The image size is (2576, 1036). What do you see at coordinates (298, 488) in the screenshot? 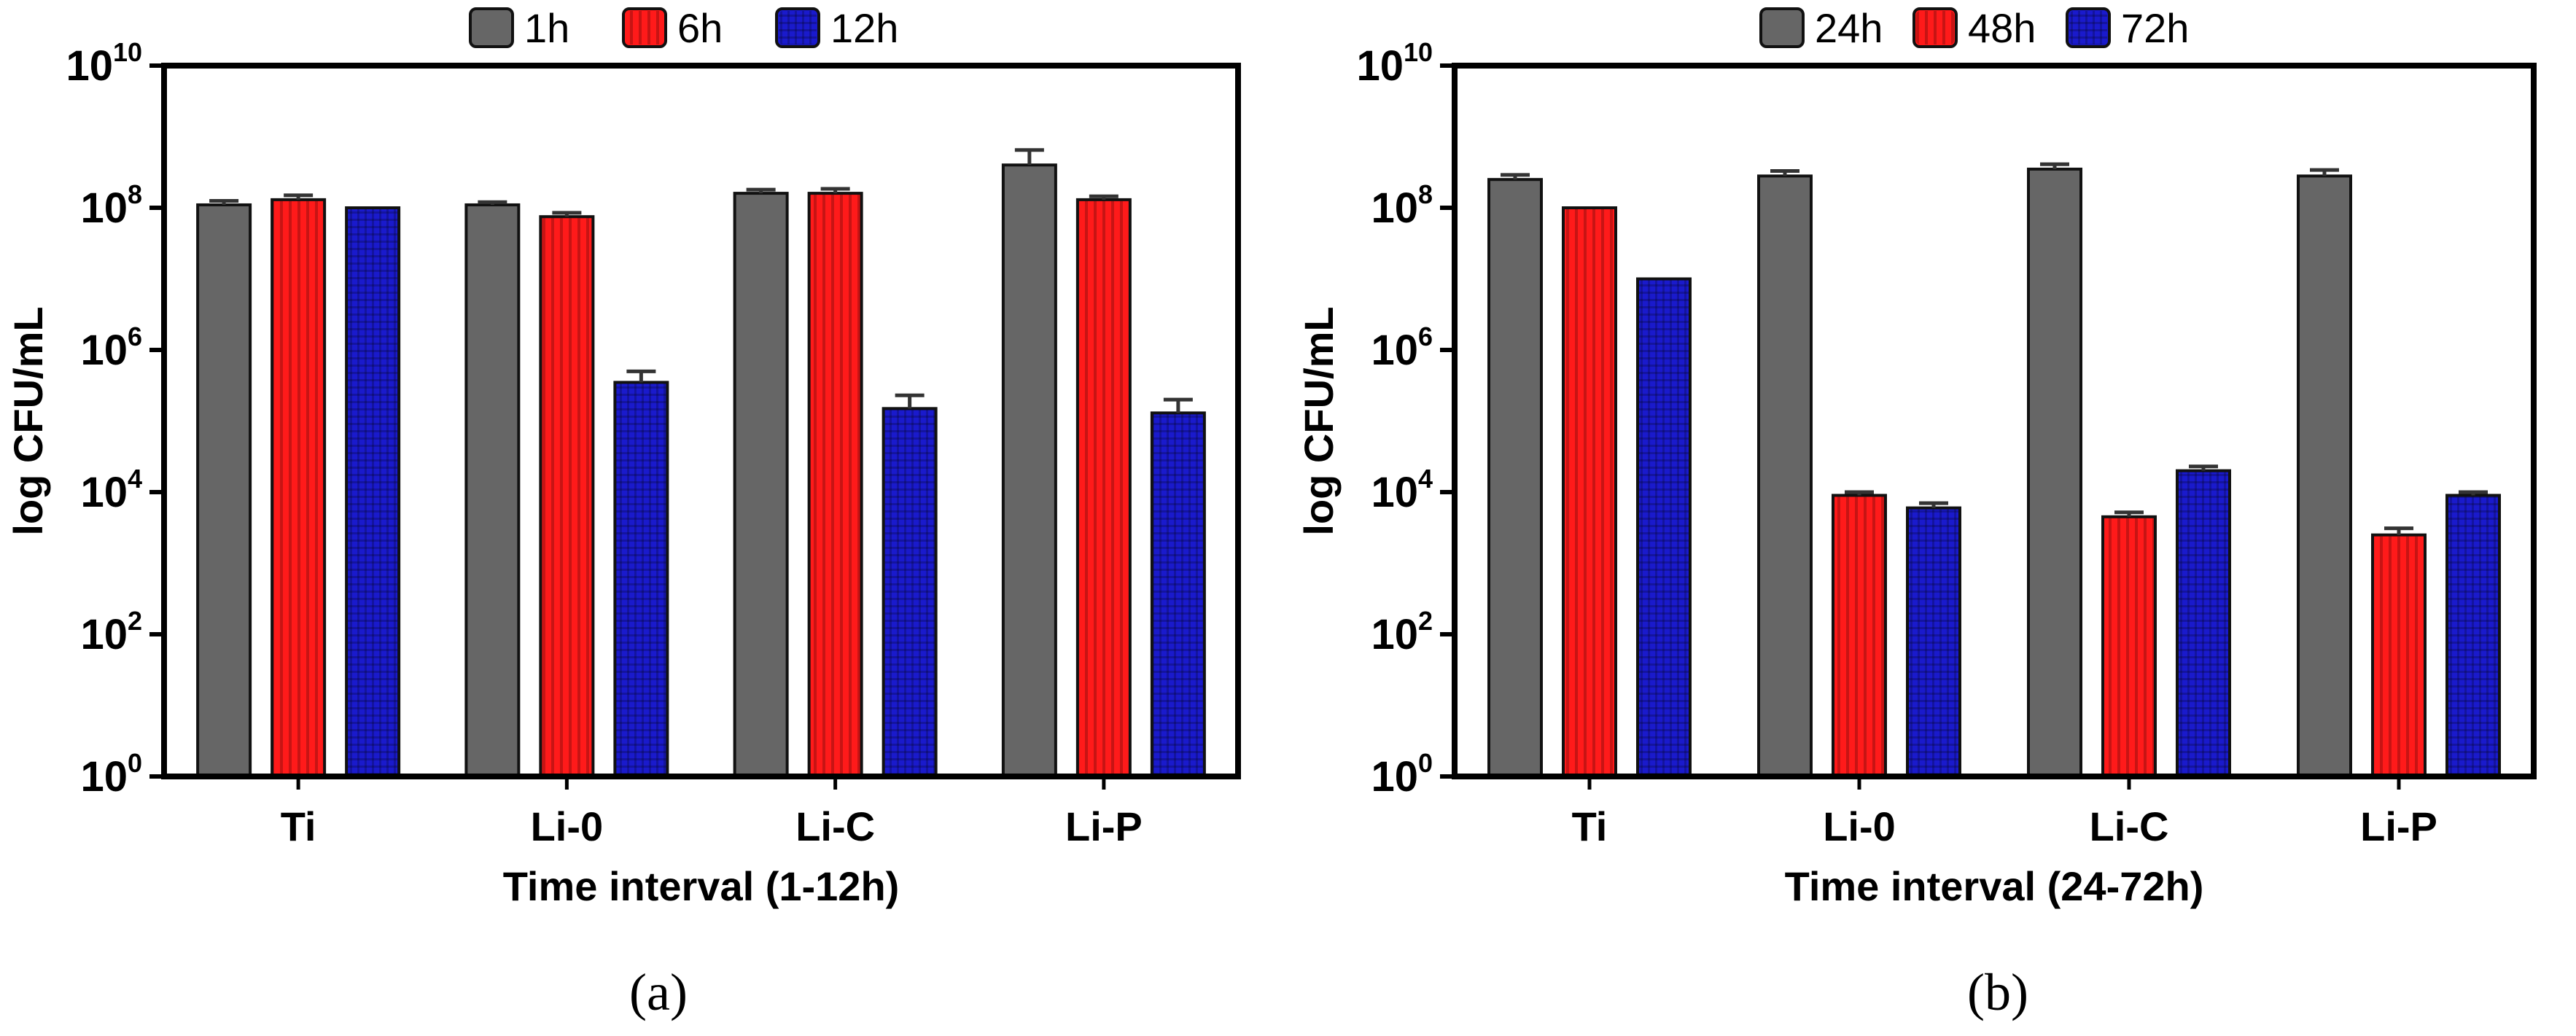
I see `bar-texture-6h-Ti` at bounding box center [298, 488].